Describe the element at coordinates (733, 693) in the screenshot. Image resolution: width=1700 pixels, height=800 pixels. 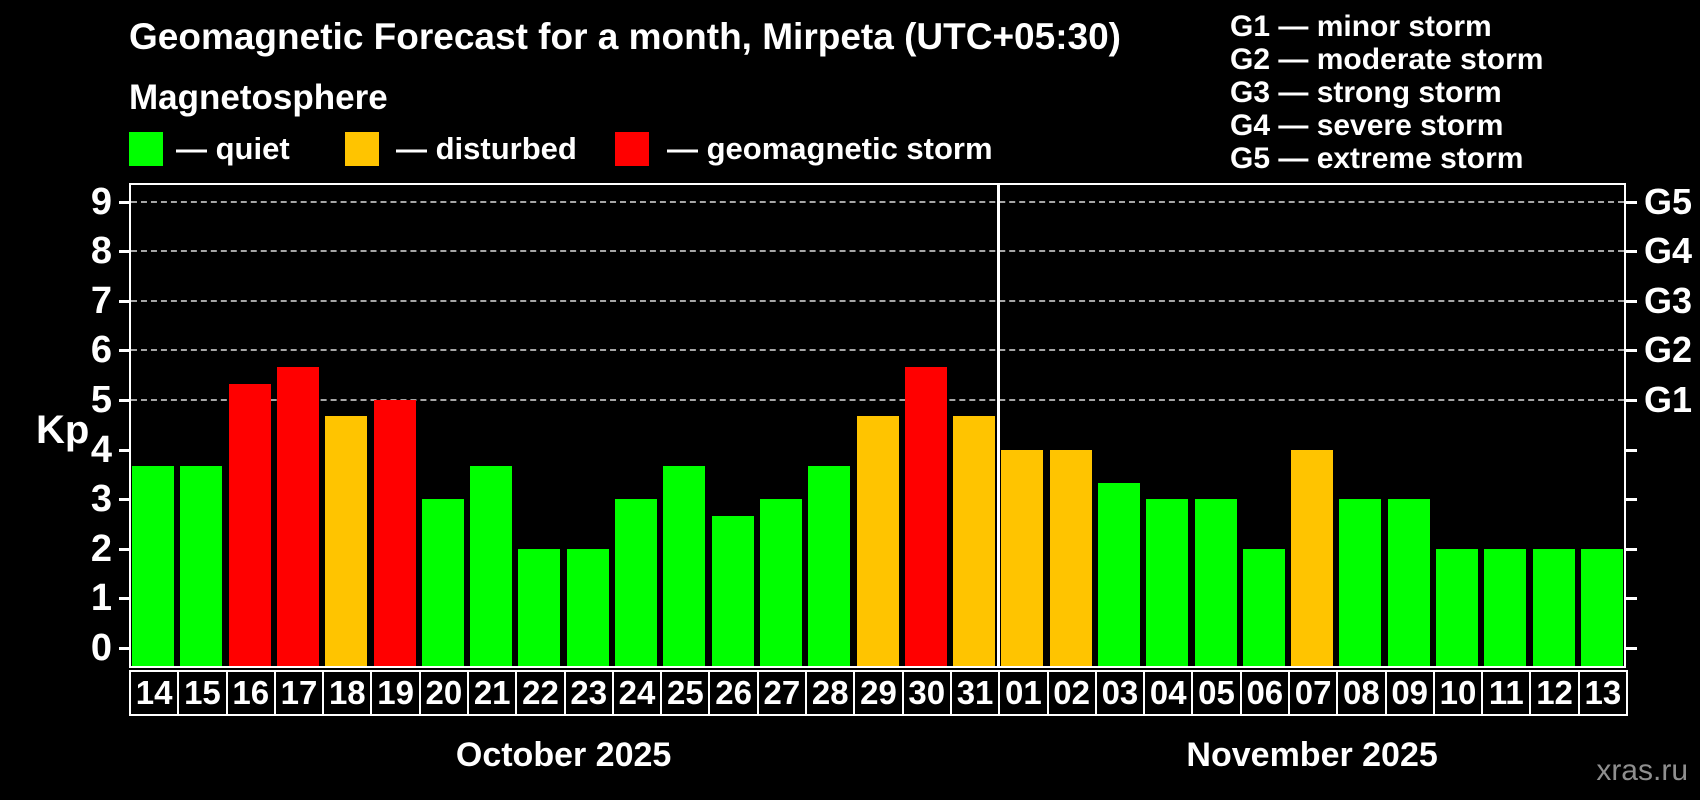
I see `day-label-oct-26: 26` at that location.